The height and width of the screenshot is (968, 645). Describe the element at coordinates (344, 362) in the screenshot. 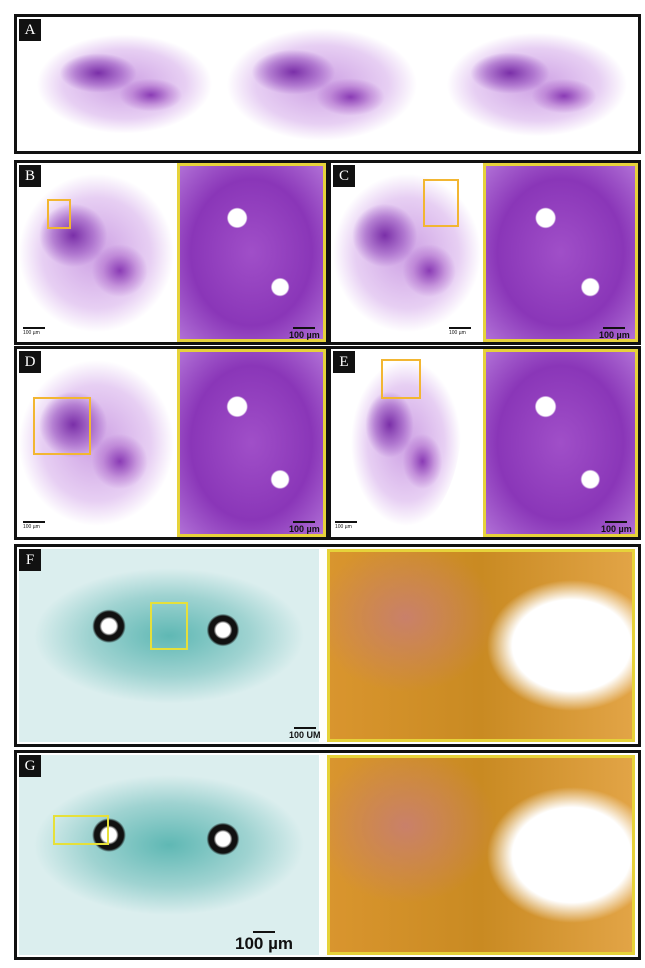

I see `panel-label: E` at that location.